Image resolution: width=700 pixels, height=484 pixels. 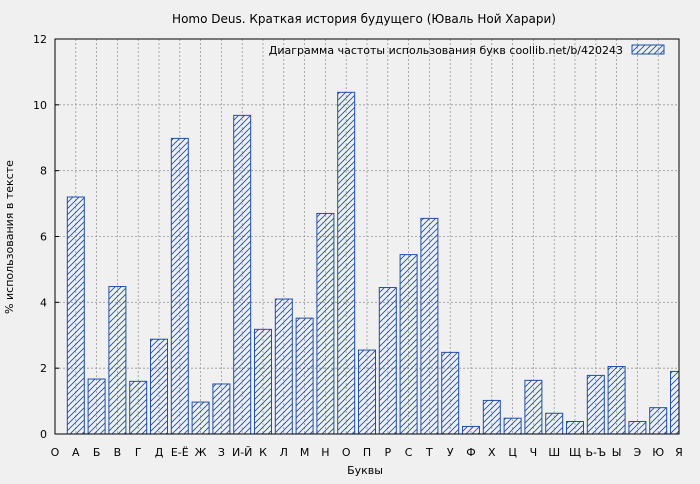 I want to click on x-tick-label: С, so click(x=409, y=452).